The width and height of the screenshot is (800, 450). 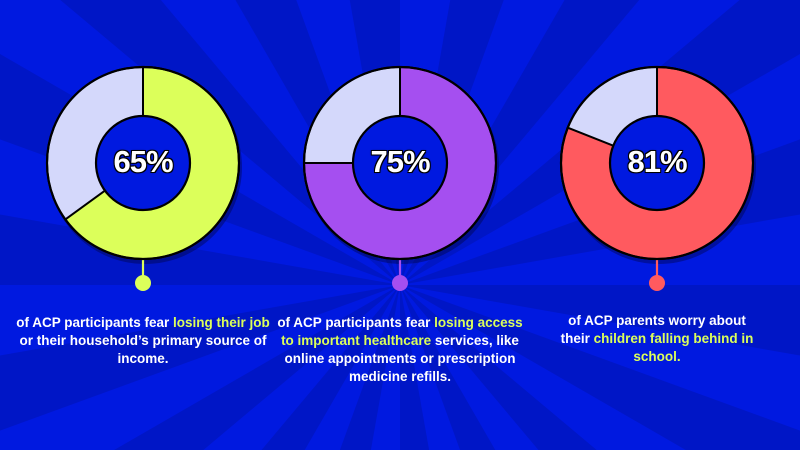 I want to click on donut-chart-school, so click(x=657, y=178).